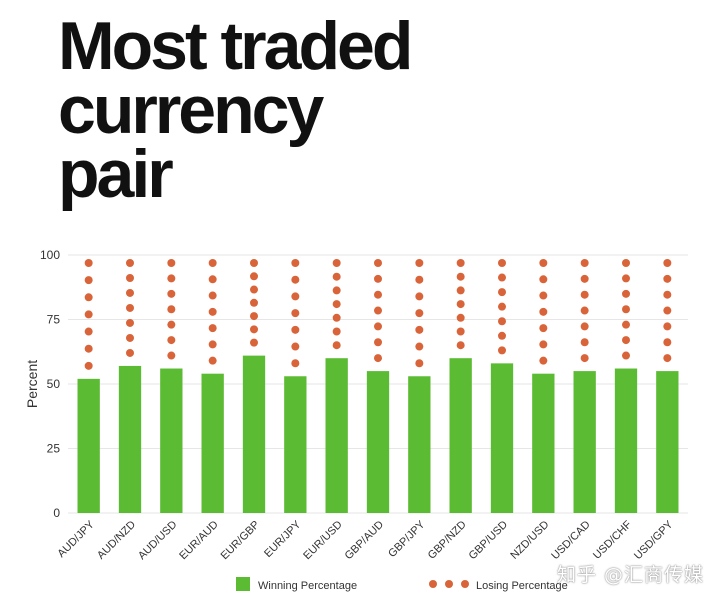  Describe the element at coordinates (323, 541) in the screenshot. I see `x-tick-label: EUR/USD` at that location.